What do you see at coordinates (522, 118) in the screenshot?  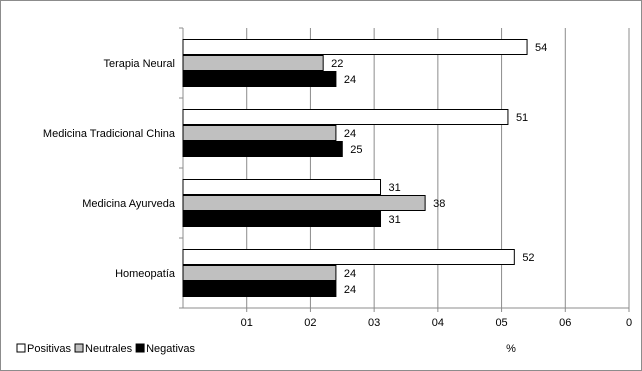 I see `data-label: 51` at bounding box center [522, 118].